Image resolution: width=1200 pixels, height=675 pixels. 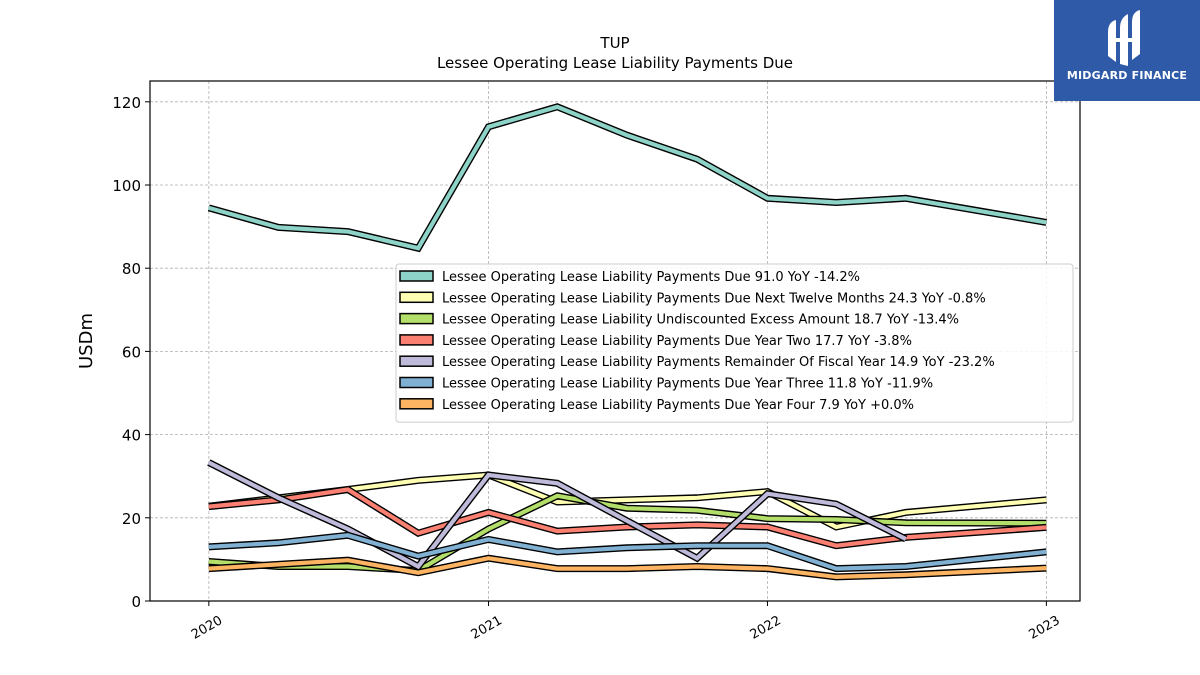 What do you see at coordinates (487, 628) in the screenshot?
I see `x-tick-label: 2021` at bounding box center [487, 628].